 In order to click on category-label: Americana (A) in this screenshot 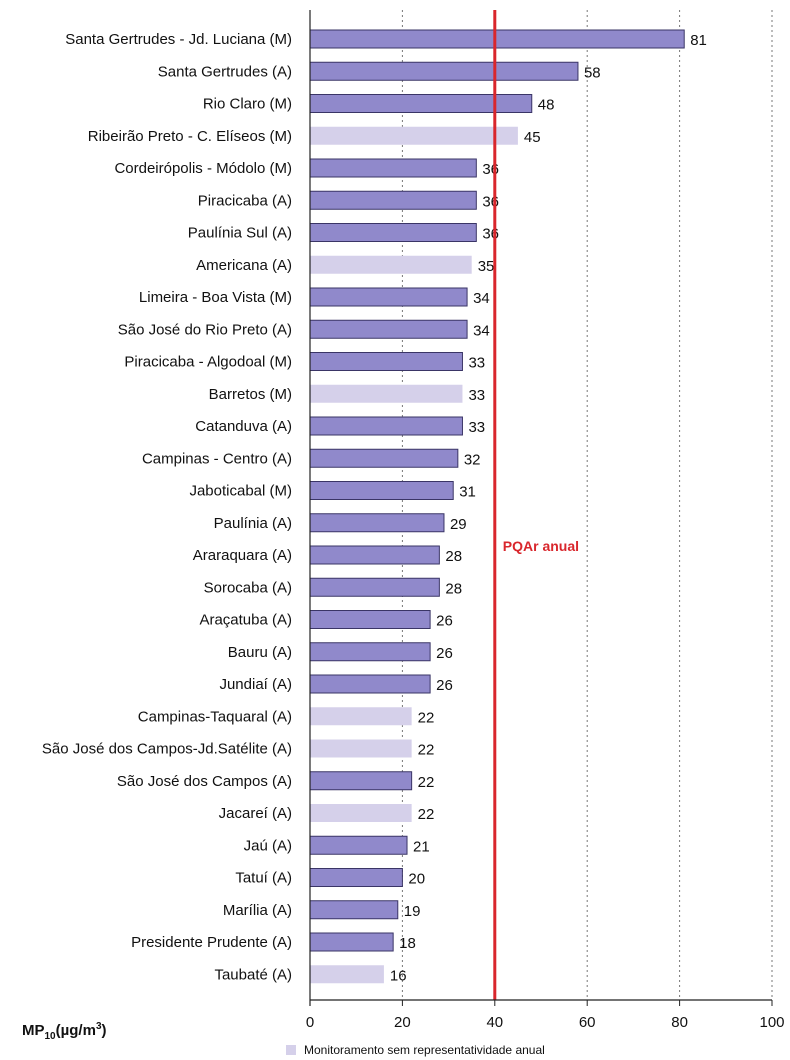, I will do `click(244, 265)`.